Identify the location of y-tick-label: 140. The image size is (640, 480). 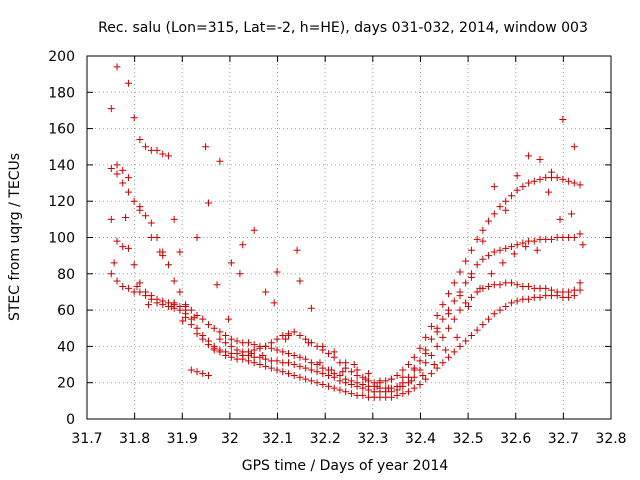
(61, 166).